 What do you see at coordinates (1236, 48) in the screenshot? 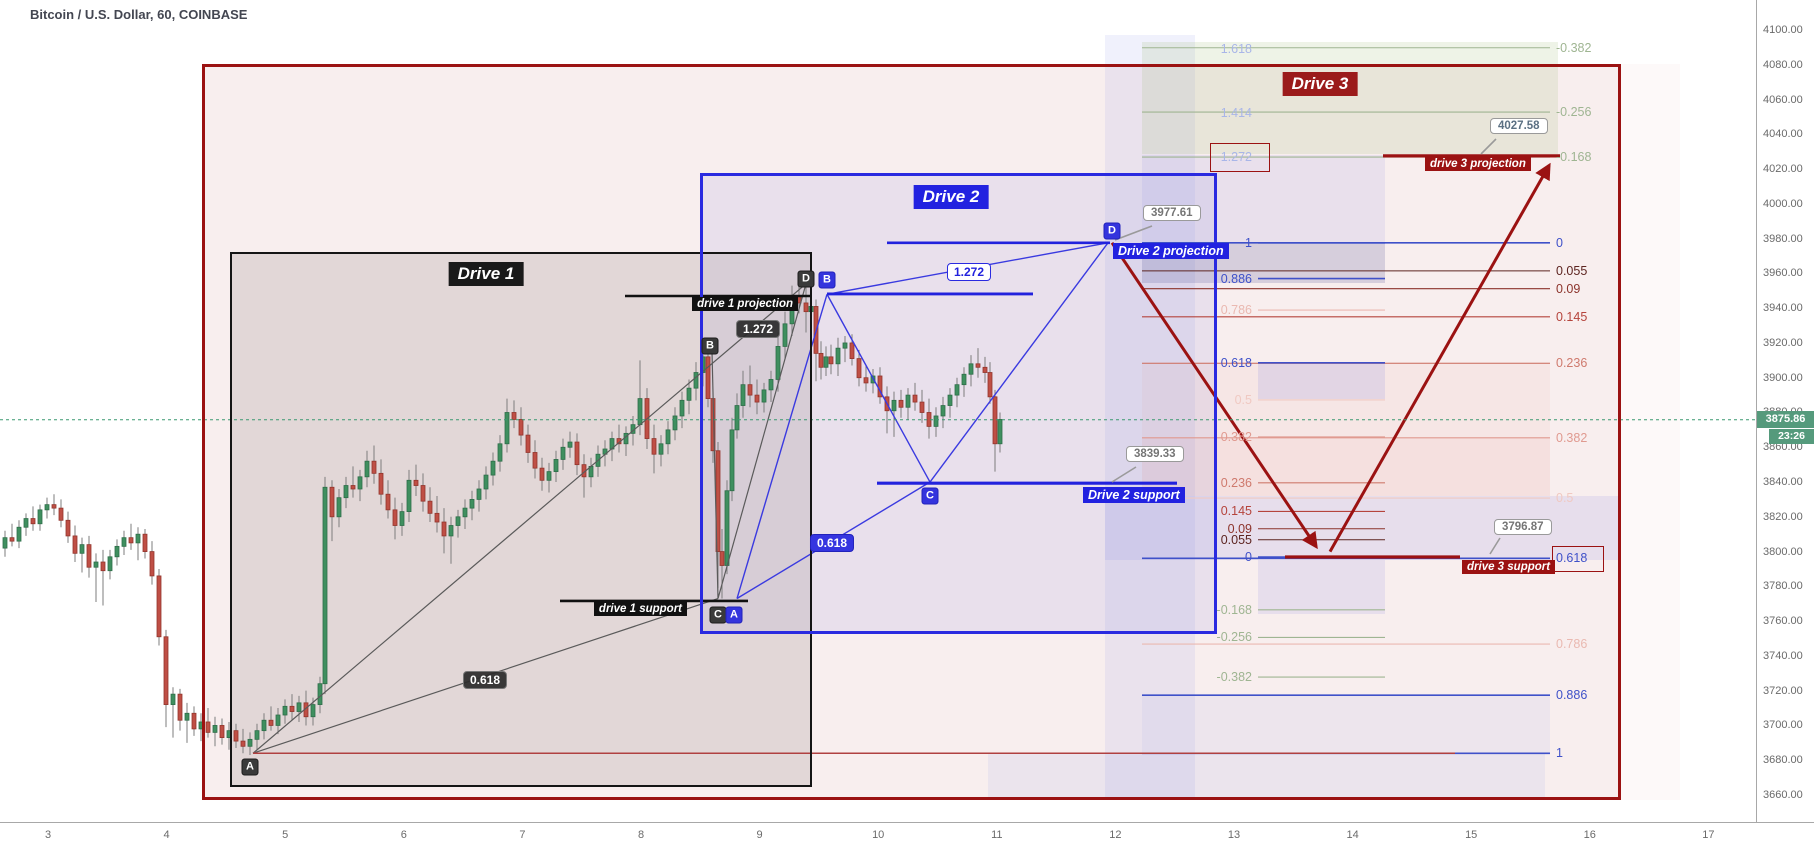
I see `fib-level-label-left: 1.618` at bounding box center [1236, 48].